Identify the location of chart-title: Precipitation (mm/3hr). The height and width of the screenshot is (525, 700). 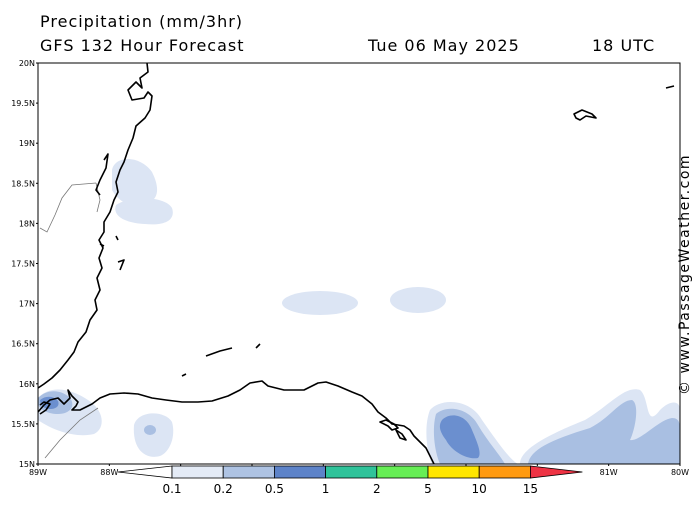
(142, 21).